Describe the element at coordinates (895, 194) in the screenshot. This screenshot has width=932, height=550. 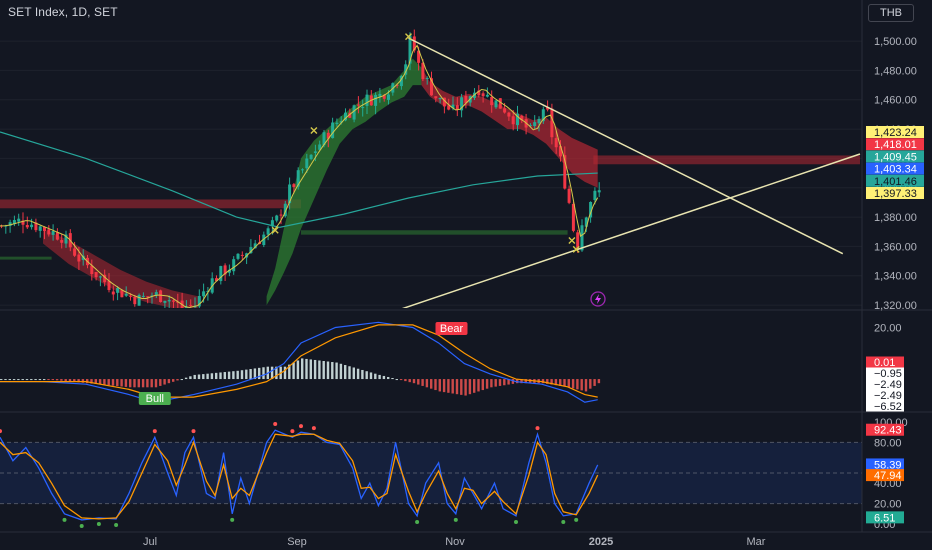
I see `price-tag-label: 1,397.33` at that location.